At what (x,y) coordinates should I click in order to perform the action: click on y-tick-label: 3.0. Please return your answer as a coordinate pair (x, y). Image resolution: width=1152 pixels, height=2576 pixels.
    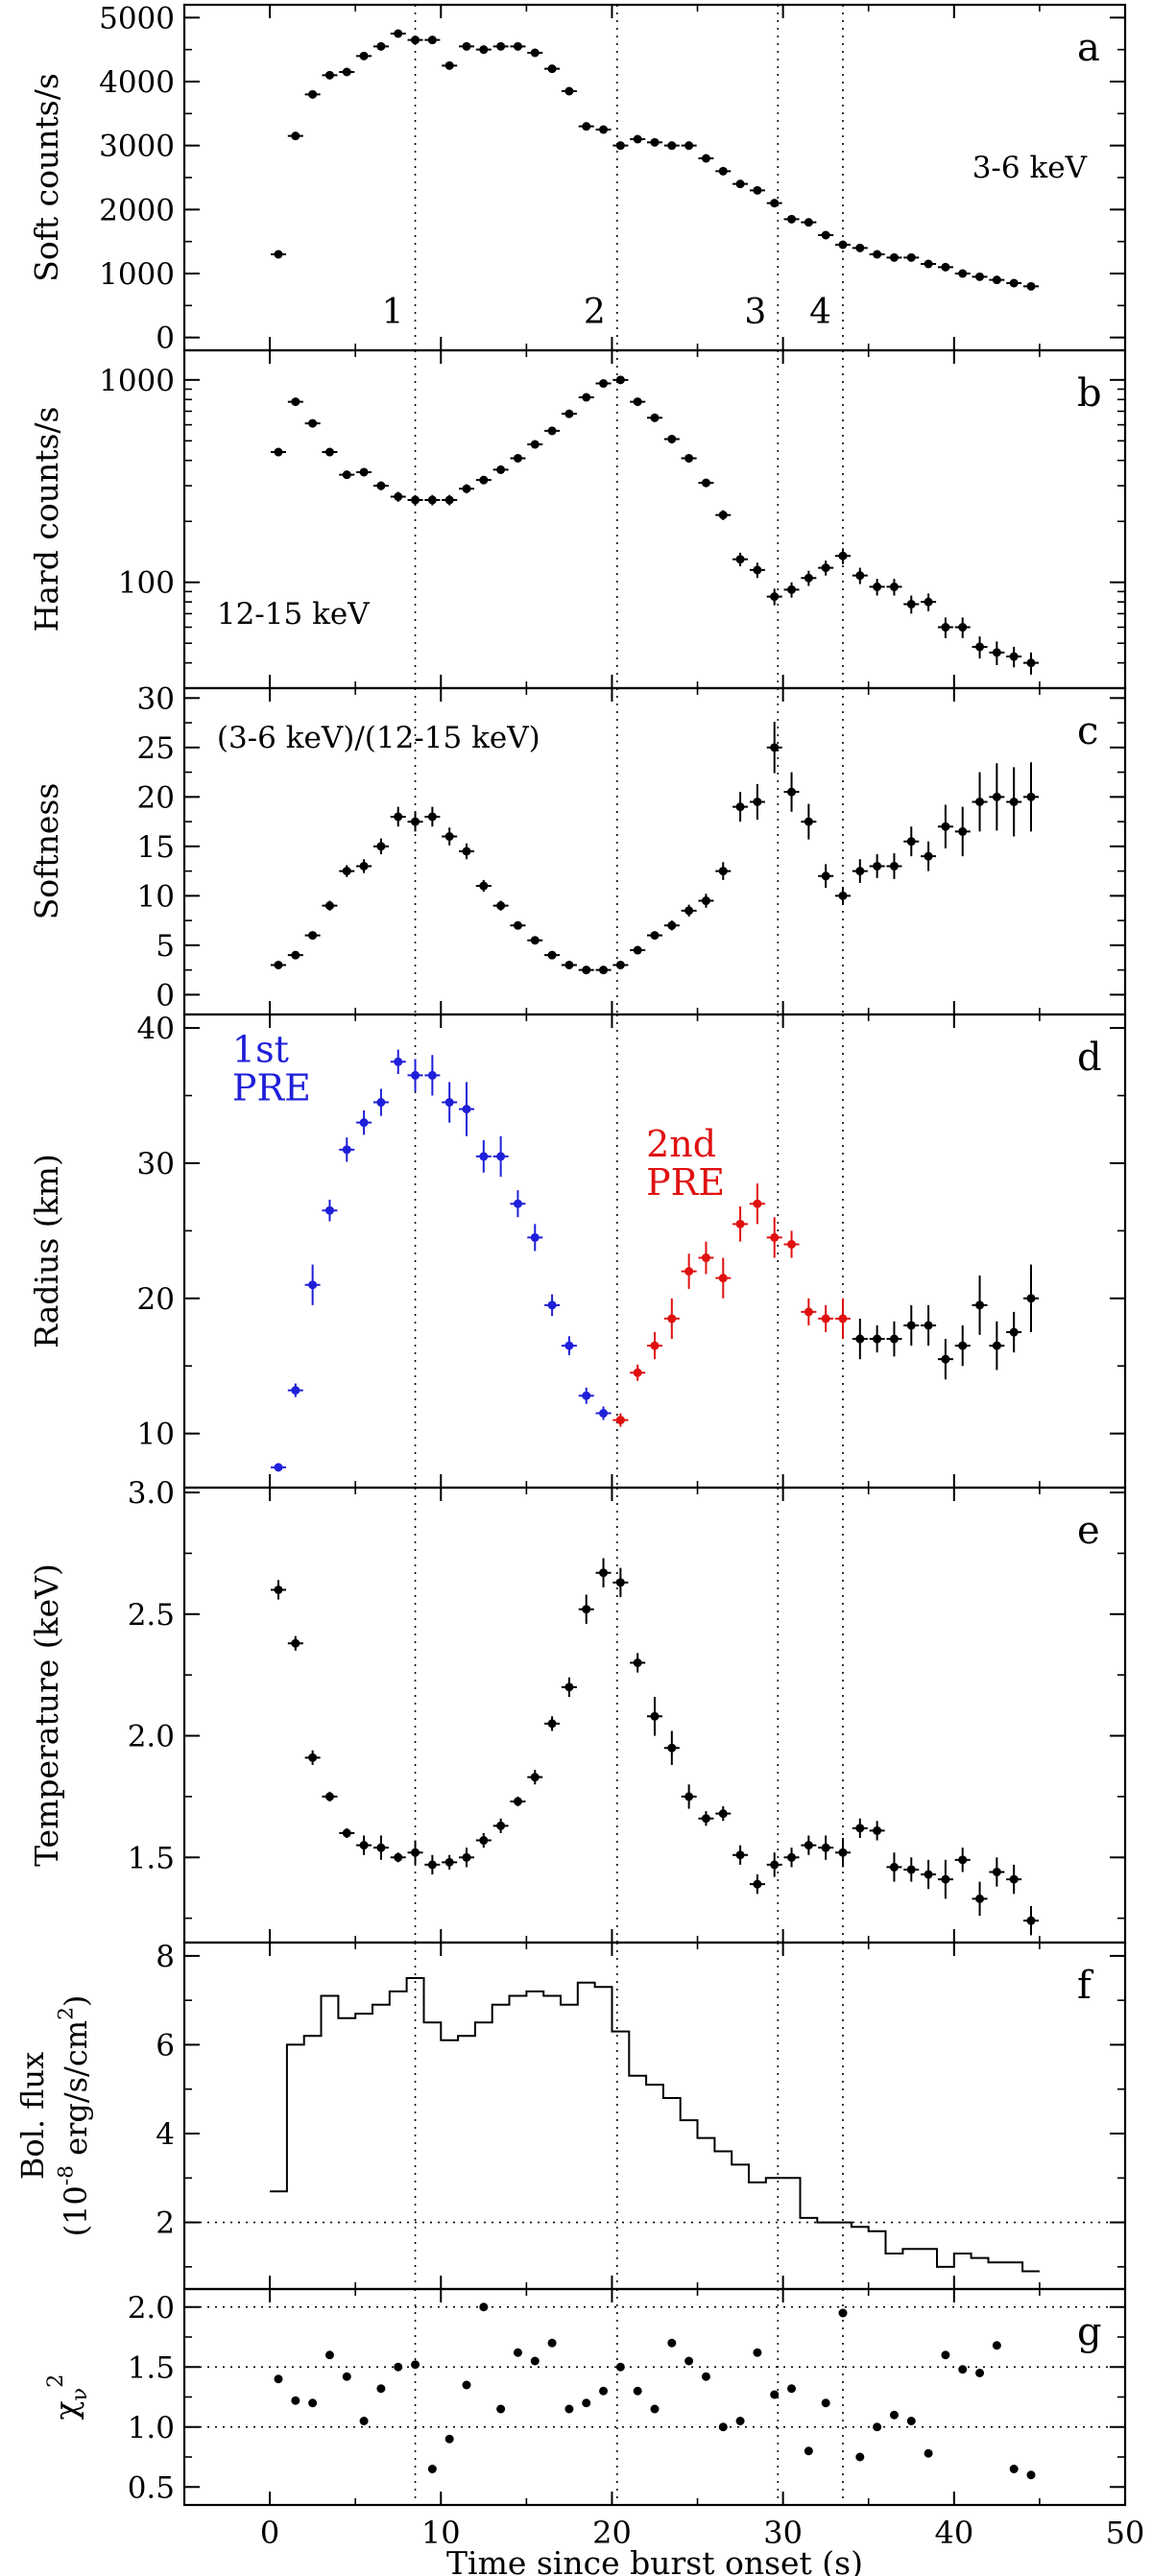
    Looking at the image, I should click on (151, 1493).